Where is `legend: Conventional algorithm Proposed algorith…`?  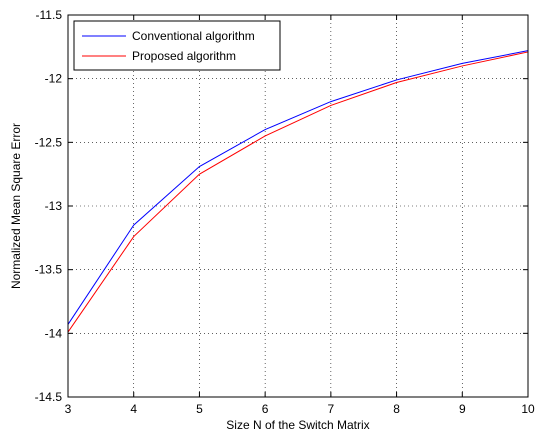 legend: Conventional algorithm Proposed algorith… is located at coordinates (177, 45).